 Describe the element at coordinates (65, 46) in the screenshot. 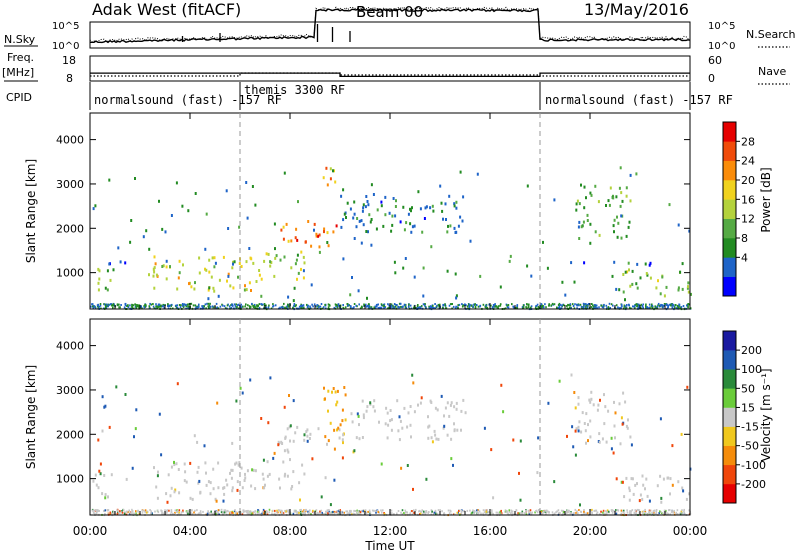

I see `noise-left-tick-bottom: 10^0` at that location.